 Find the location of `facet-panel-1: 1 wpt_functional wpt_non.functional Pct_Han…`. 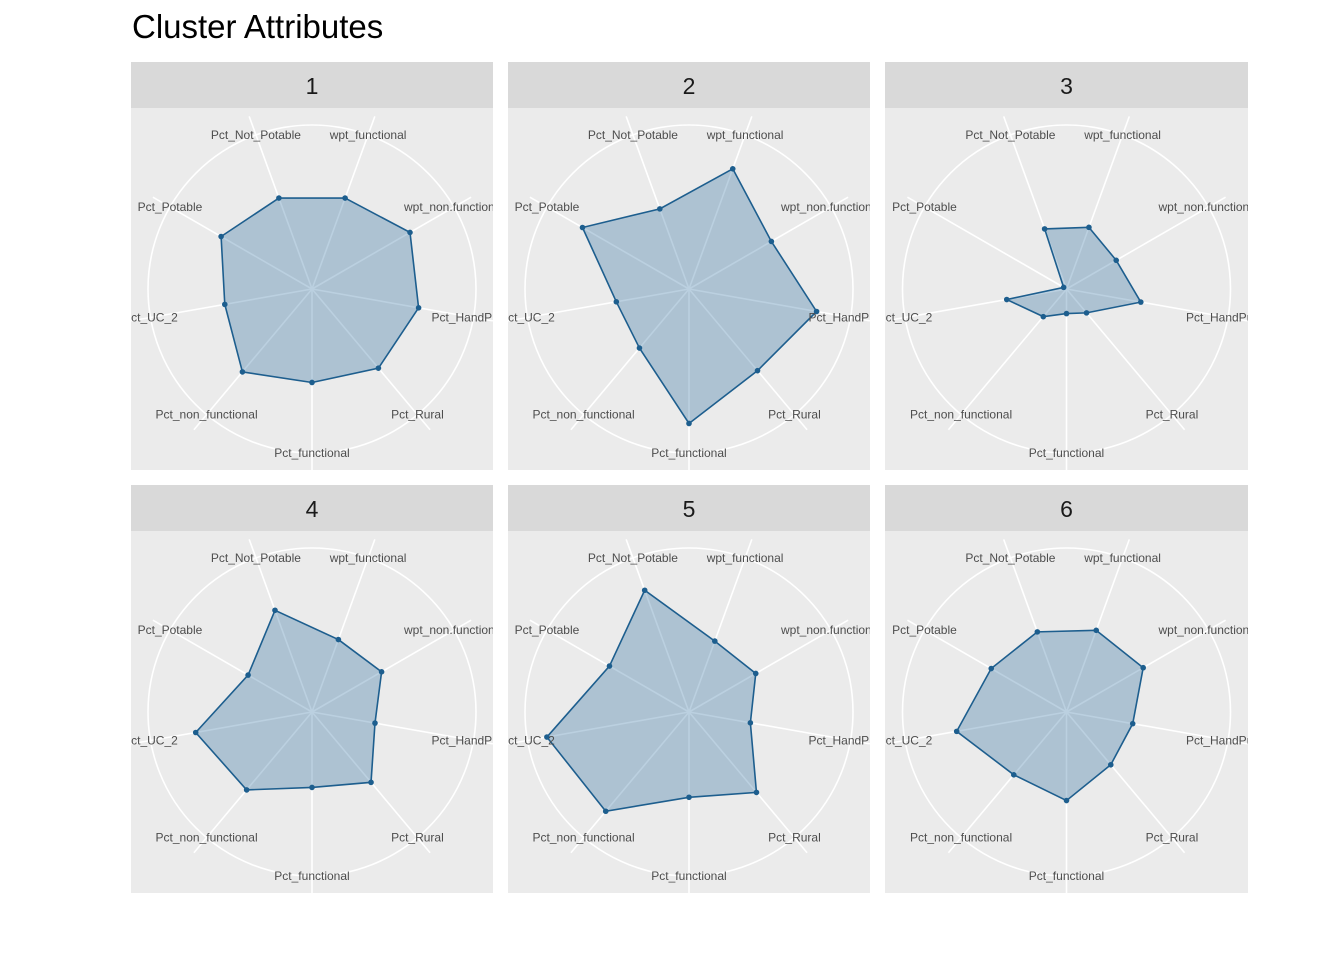

facet-panel-1: 1 wpt_functional wpt_non.functional Pct_Han… is located at coordinates (323, 266).